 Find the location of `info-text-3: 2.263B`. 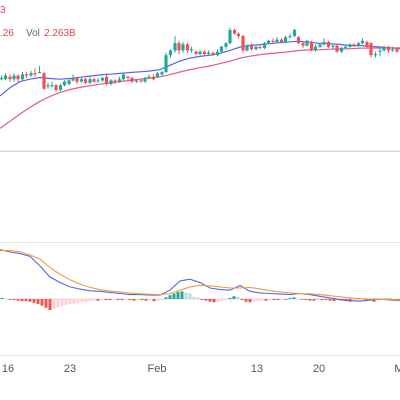

info-text-3: 2.263B is located at coordinates (60, 33).